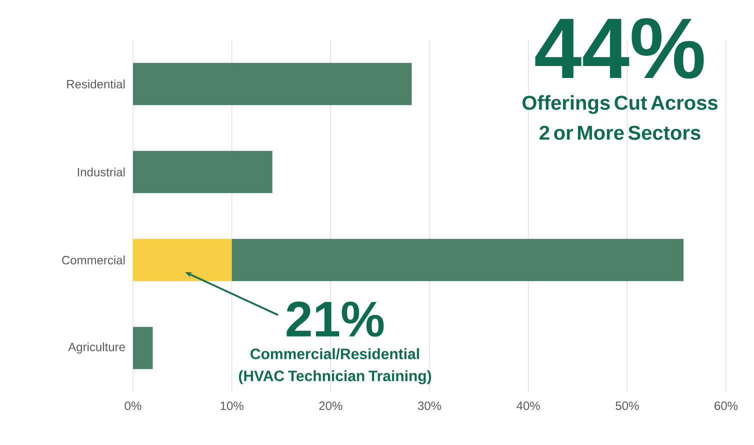 The height and width of the screenshot is (445, 754). I want to click on x-tick-label: 60%, so click(726, 406).